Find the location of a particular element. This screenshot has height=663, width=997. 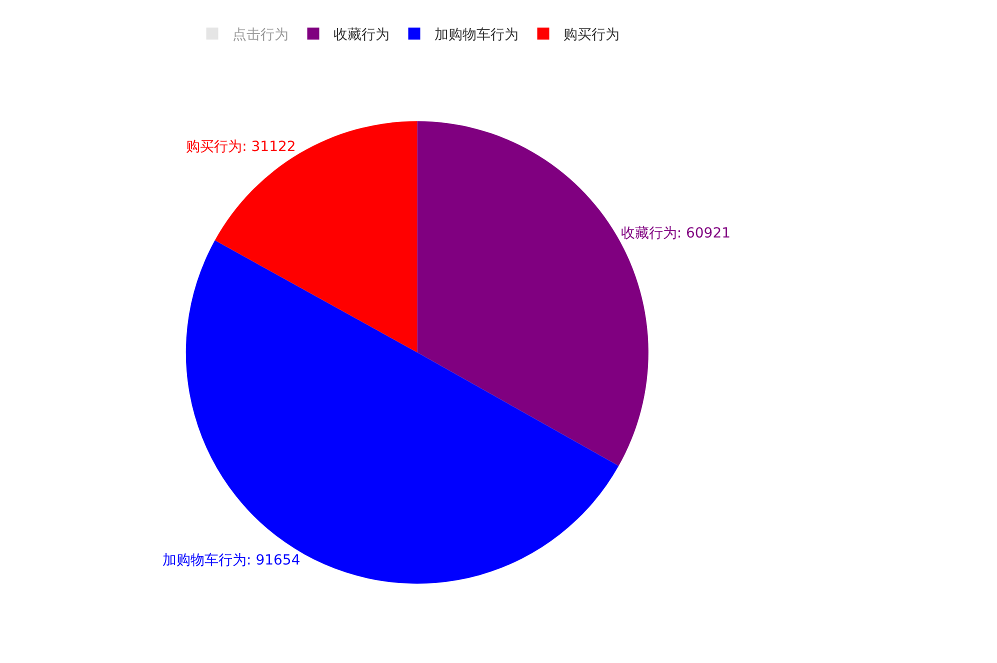

data-label: 购买行为: 31122 is located at coordinates (241, 147).